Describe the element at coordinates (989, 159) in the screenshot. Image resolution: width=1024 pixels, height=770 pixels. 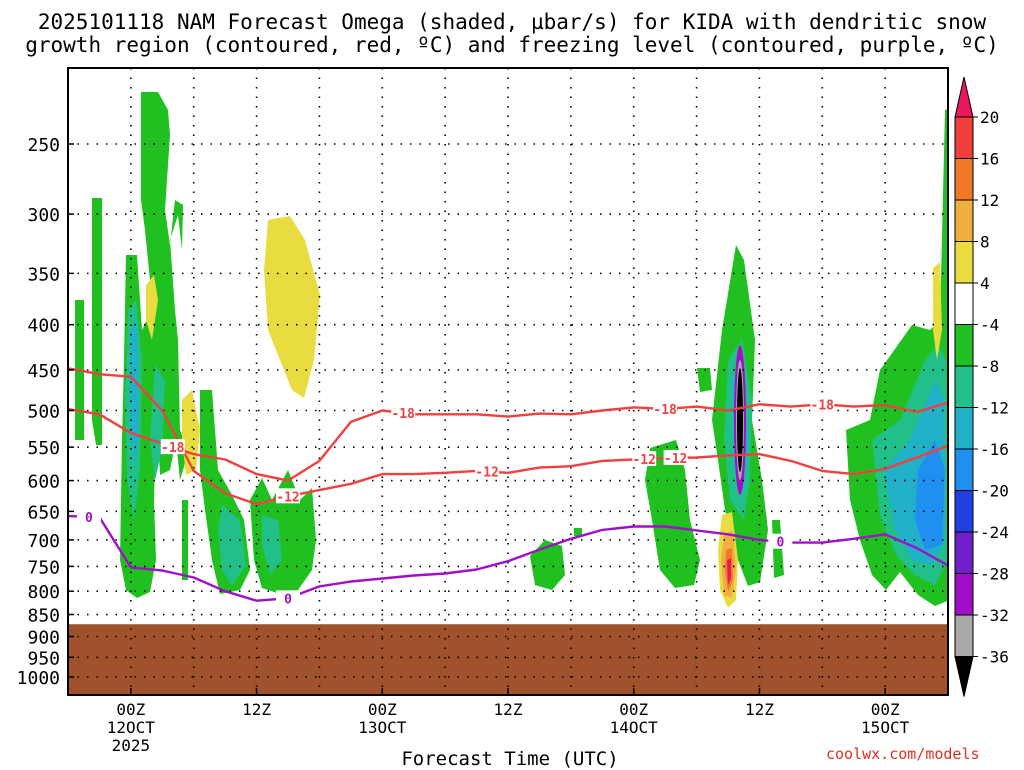
I see `colorbar-label: 16` at that location.